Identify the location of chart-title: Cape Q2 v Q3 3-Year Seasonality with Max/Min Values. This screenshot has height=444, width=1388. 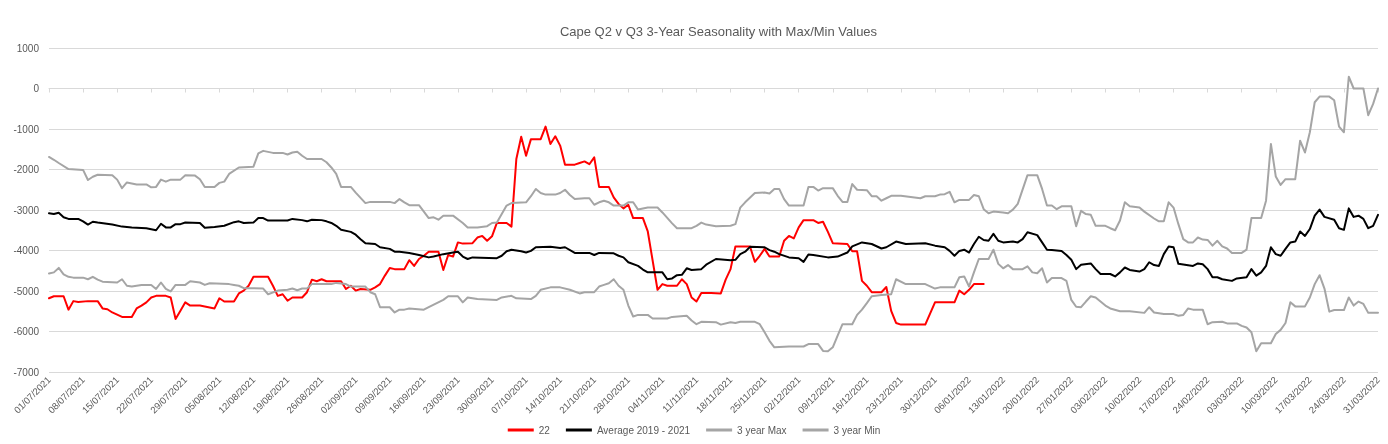
(718, 31).